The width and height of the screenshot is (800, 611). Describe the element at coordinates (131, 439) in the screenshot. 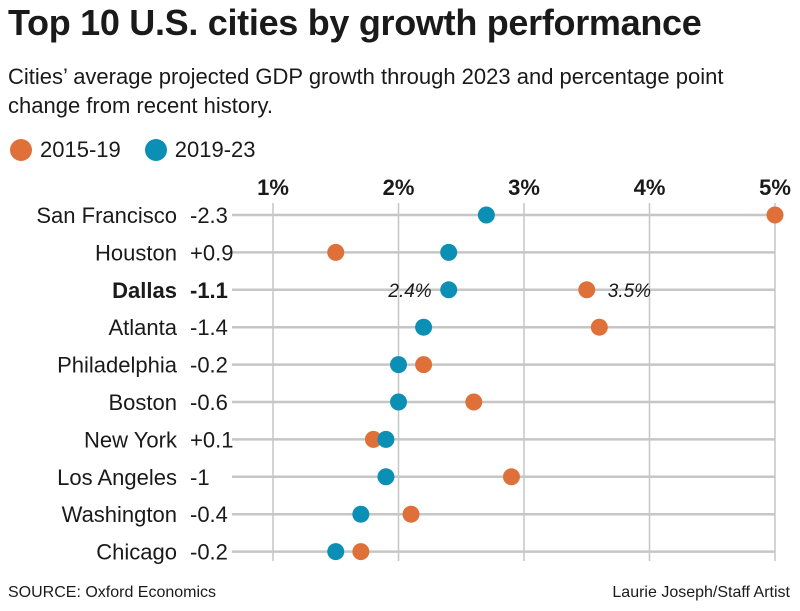

I see `city-label: New York` at that location.